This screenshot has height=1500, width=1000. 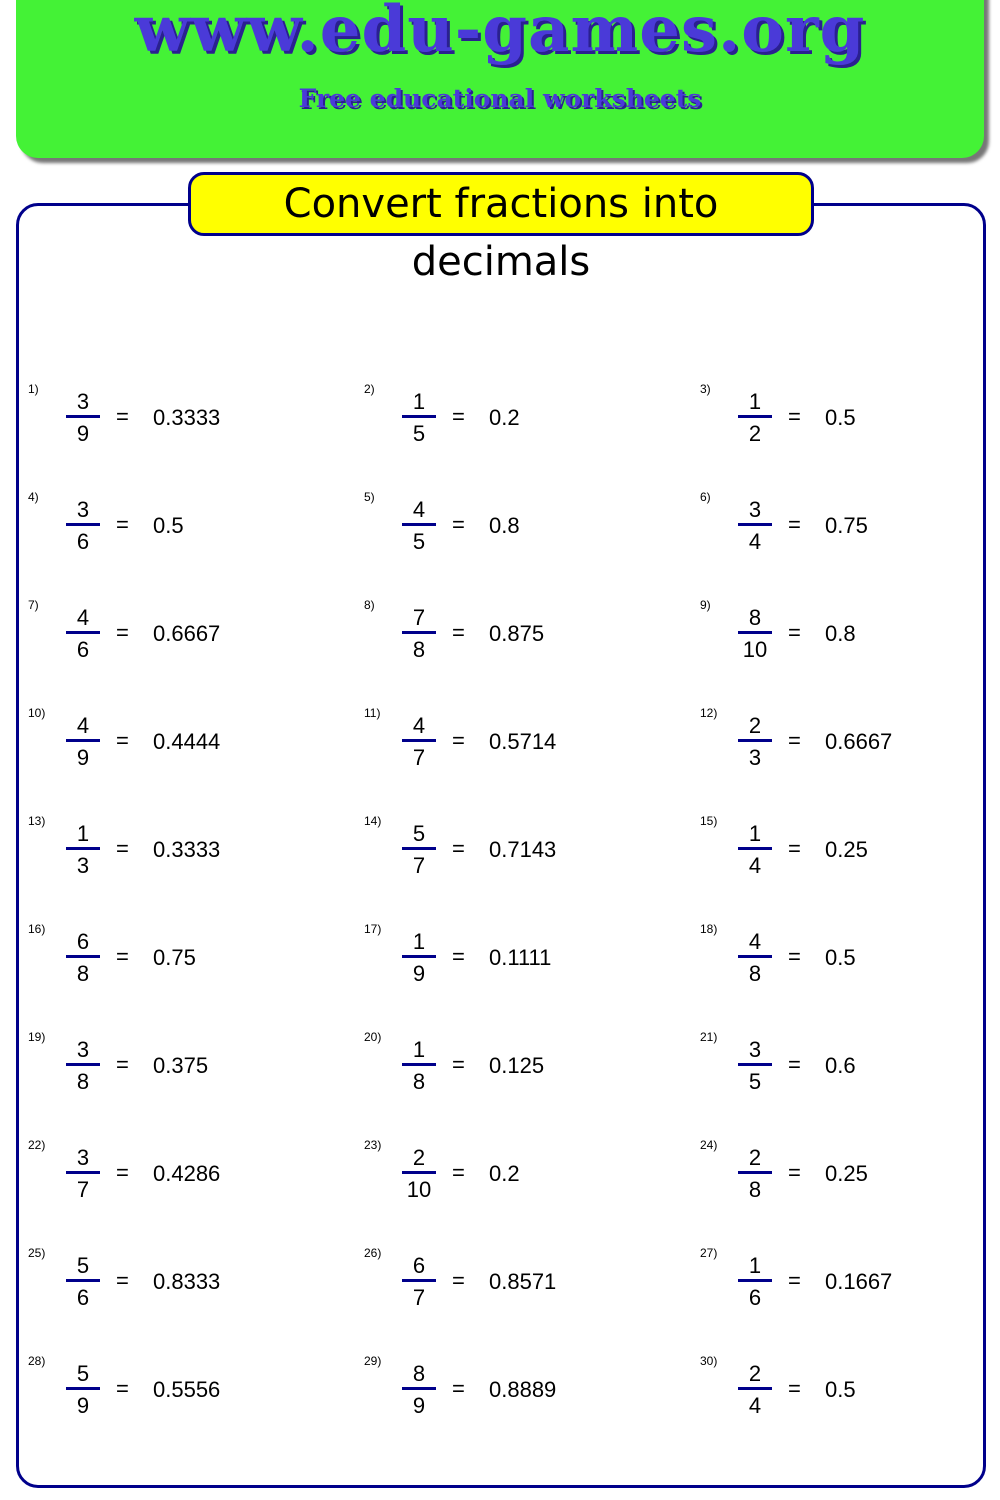 What do you see at coordinates (83, 941) in the screenshot?
I see `numerator: 6` at bounding box center [83, 941].